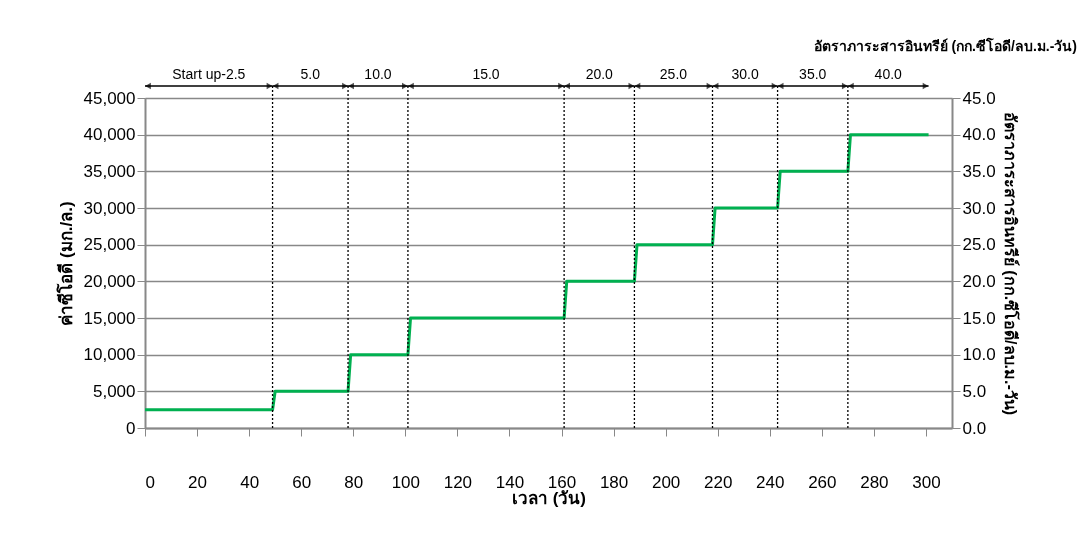 The width and height of the screenshot is (1081, 533). I want to click on y-tick-label: 5,000, so click(114, 391).